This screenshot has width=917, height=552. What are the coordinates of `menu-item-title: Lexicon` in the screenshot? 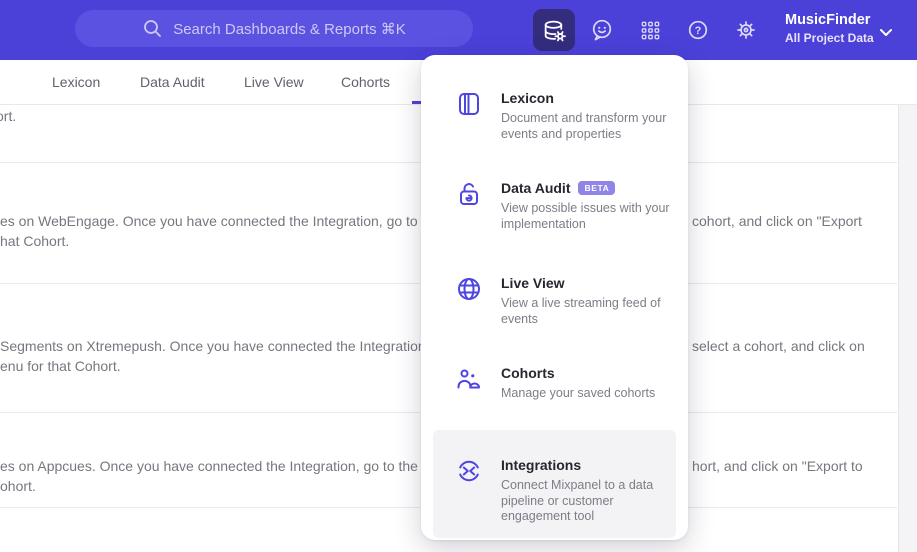 It's located at (527, 98).